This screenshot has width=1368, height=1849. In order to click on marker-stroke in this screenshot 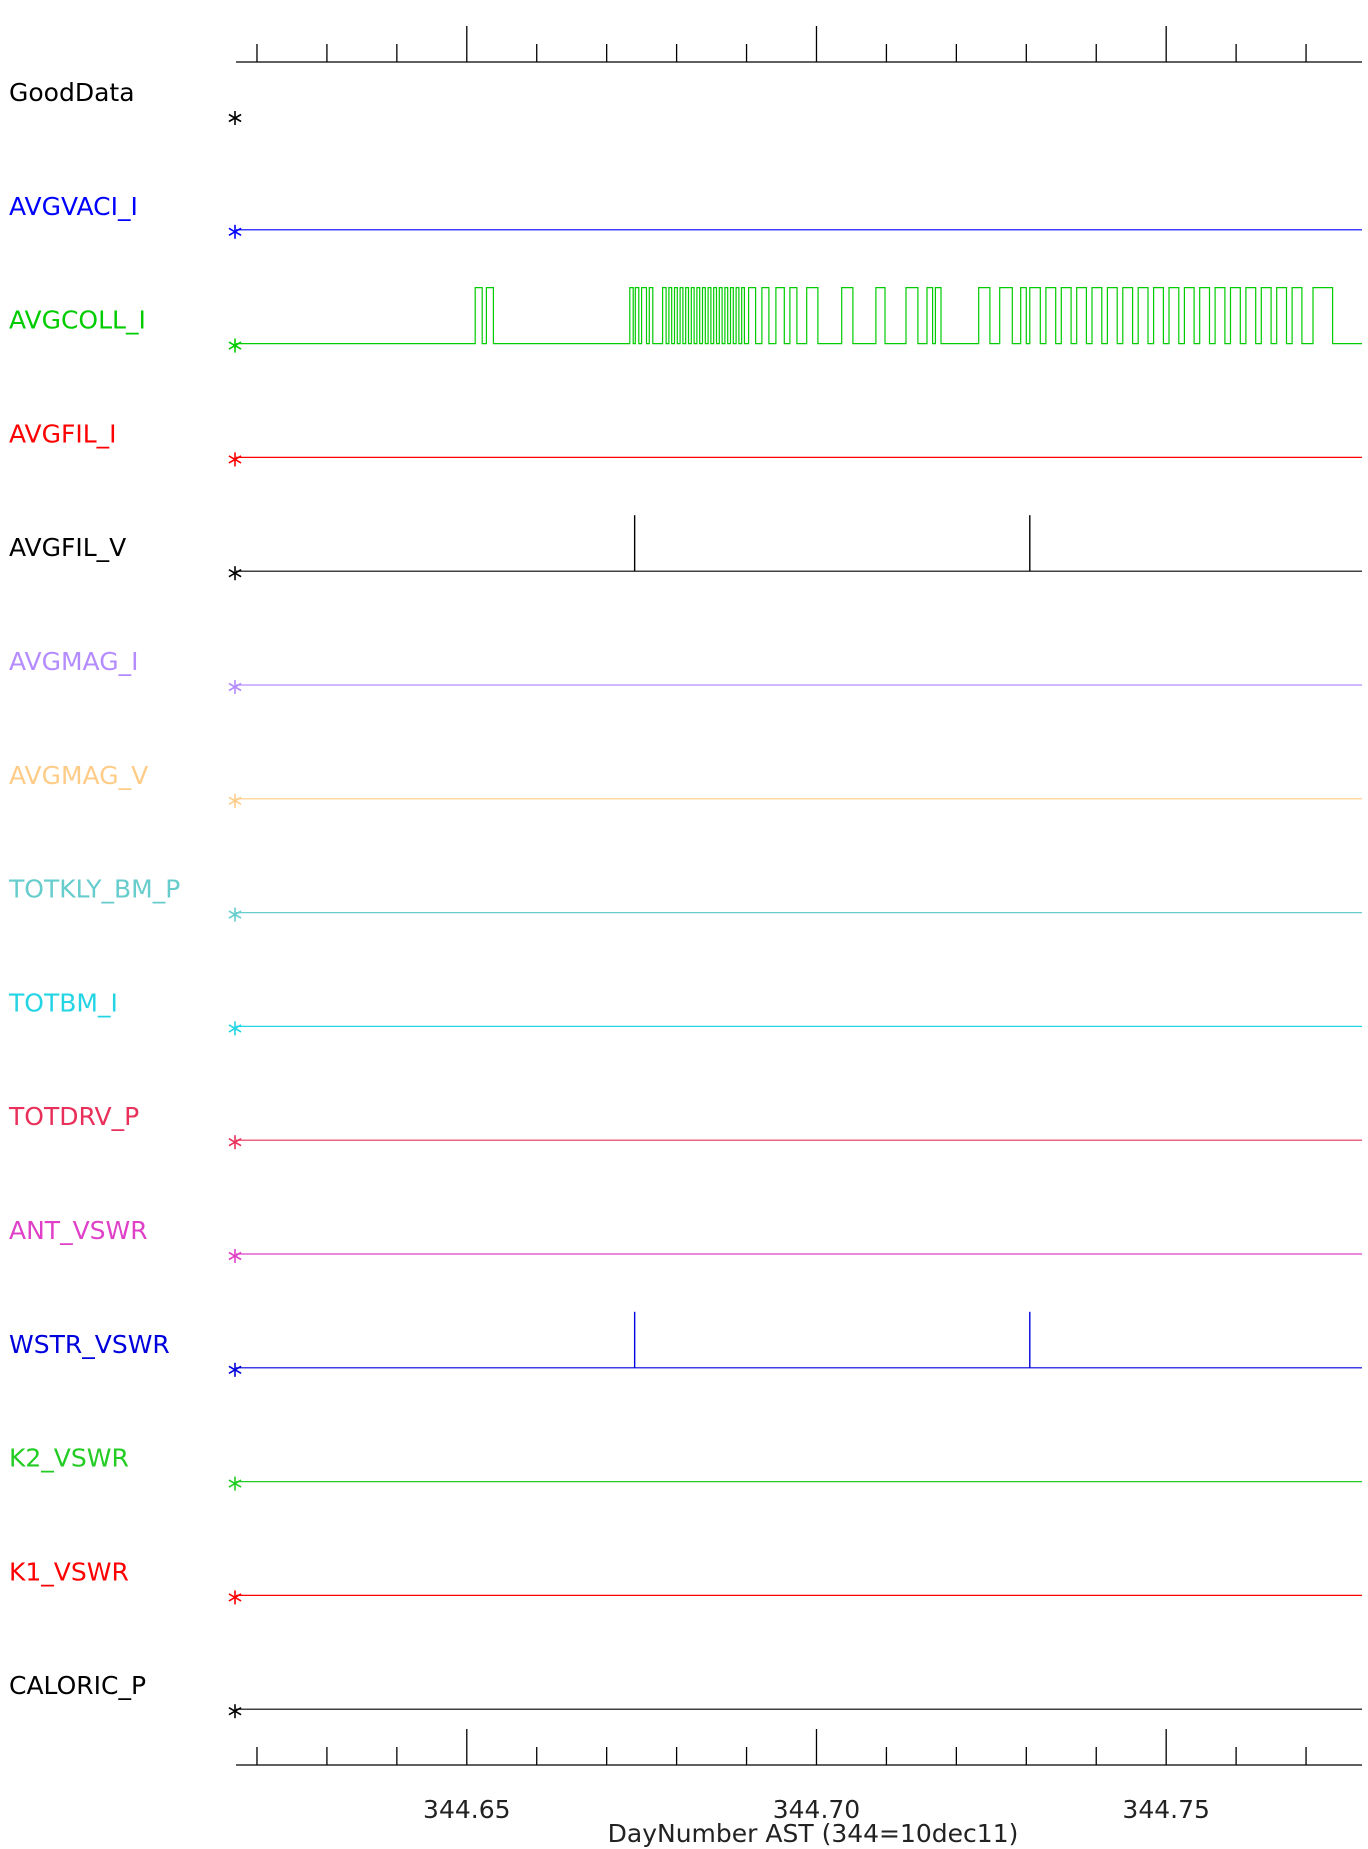, I will do `click(235, 118)`.